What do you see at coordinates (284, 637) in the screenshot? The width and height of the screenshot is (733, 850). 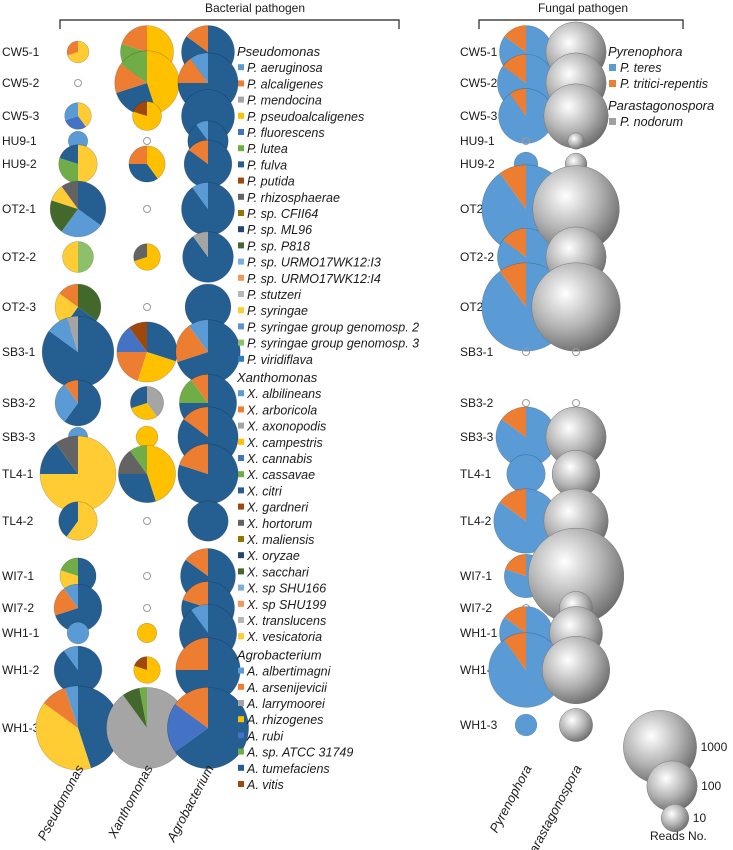 I see `legend-item-x-vesicatoria: X. vesicatoria` at bounding box center [284, 637].